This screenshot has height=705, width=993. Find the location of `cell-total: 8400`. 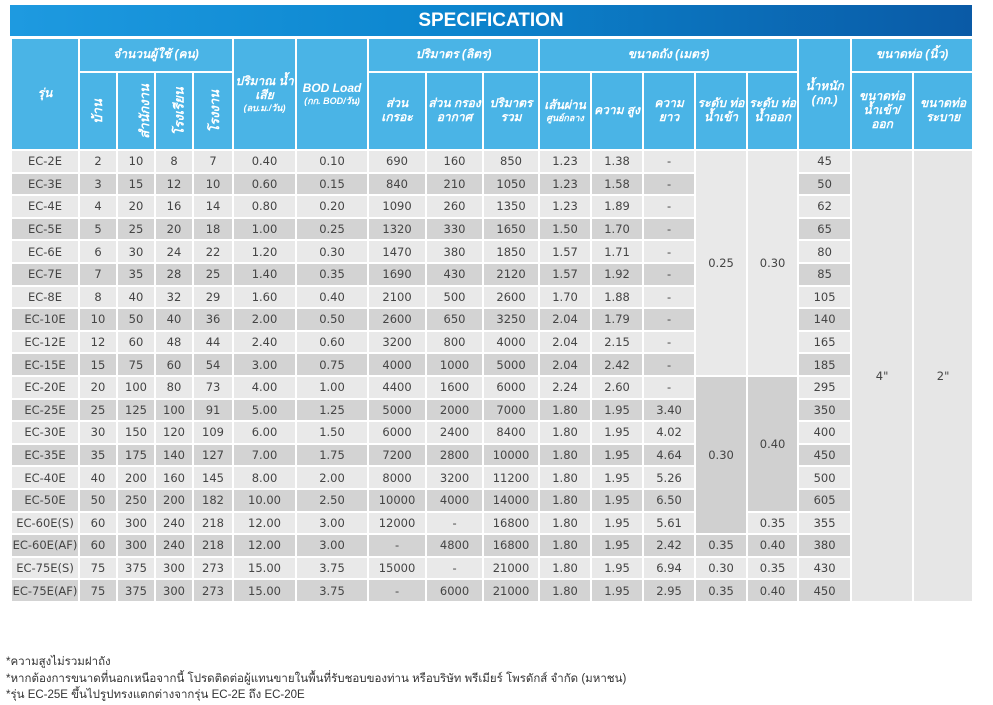

cell-total: 8400 is located at coordinates (511, 432).